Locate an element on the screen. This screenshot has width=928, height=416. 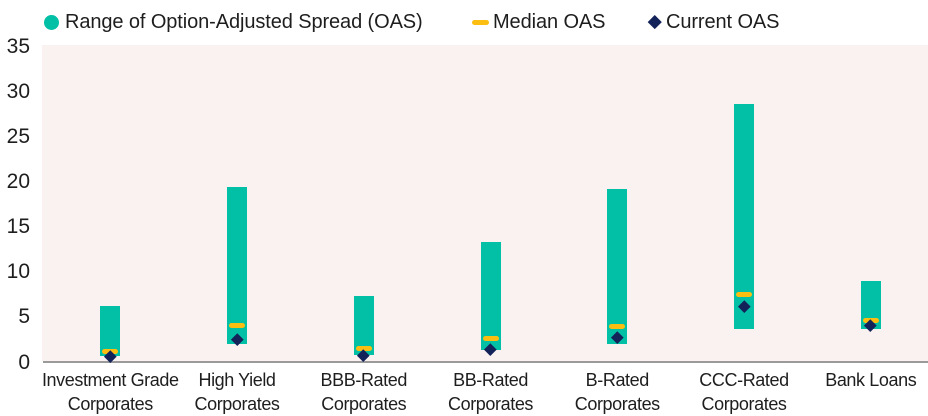
legend-item-current: Current OAS is located at coordinates (713, 22).